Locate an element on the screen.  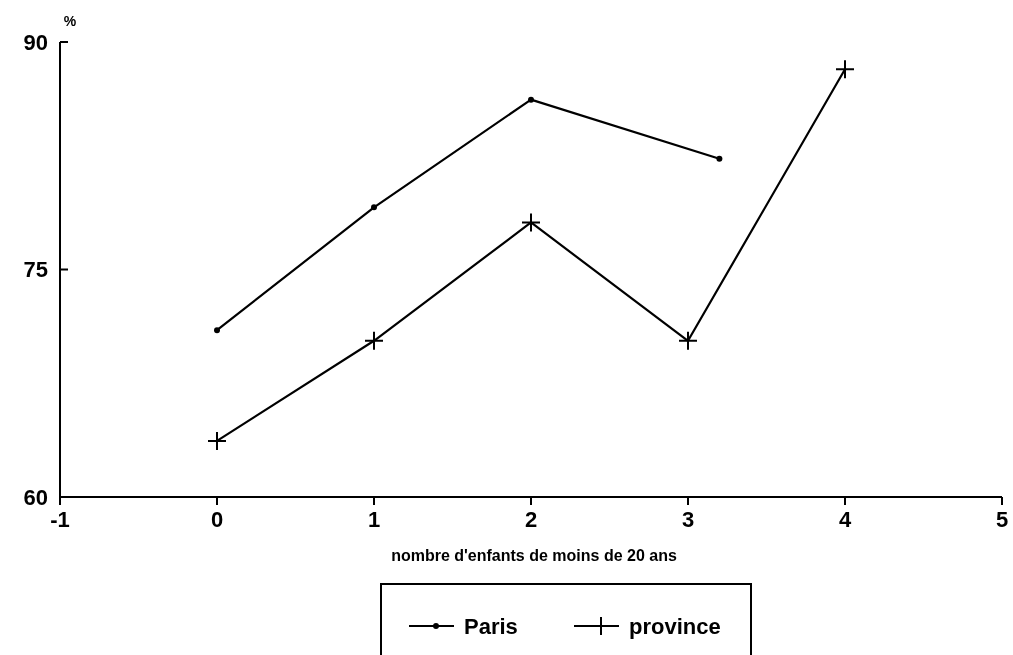
y-tick-label: 90 is located at coordinates (35, 42).